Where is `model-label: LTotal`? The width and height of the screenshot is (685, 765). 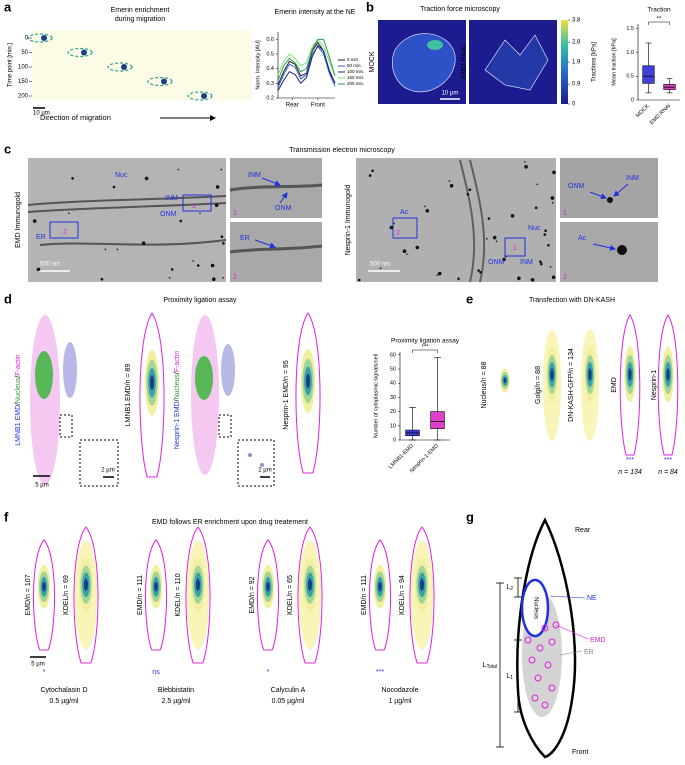
model-label: LTotal is located at coordinates (490, 666).